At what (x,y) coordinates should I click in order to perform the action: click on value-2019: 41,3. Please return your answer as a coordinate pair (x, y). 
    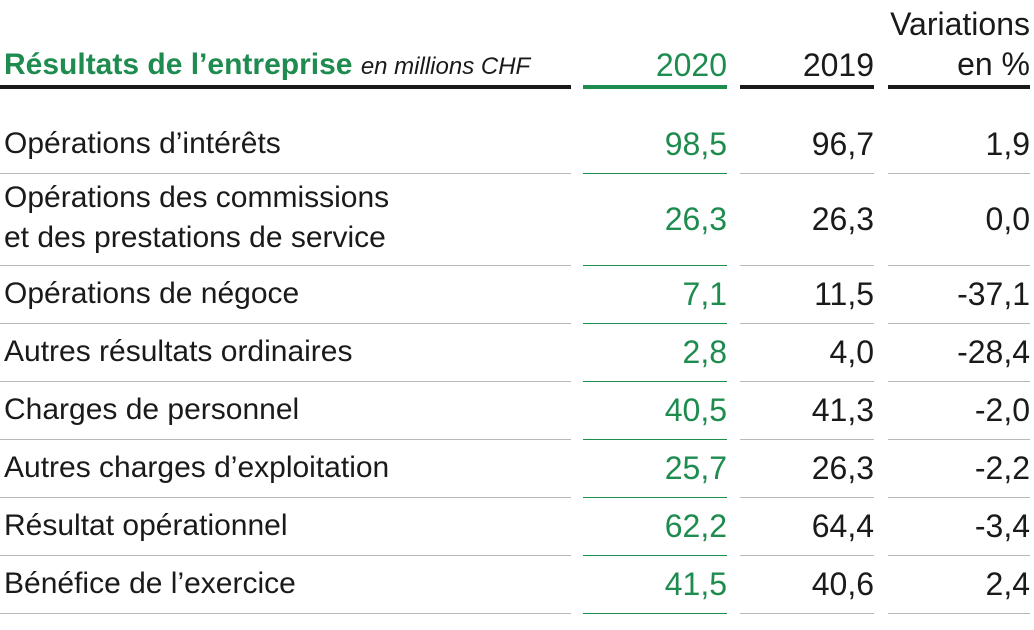
    Looking at the image, I should click on (842, 410).